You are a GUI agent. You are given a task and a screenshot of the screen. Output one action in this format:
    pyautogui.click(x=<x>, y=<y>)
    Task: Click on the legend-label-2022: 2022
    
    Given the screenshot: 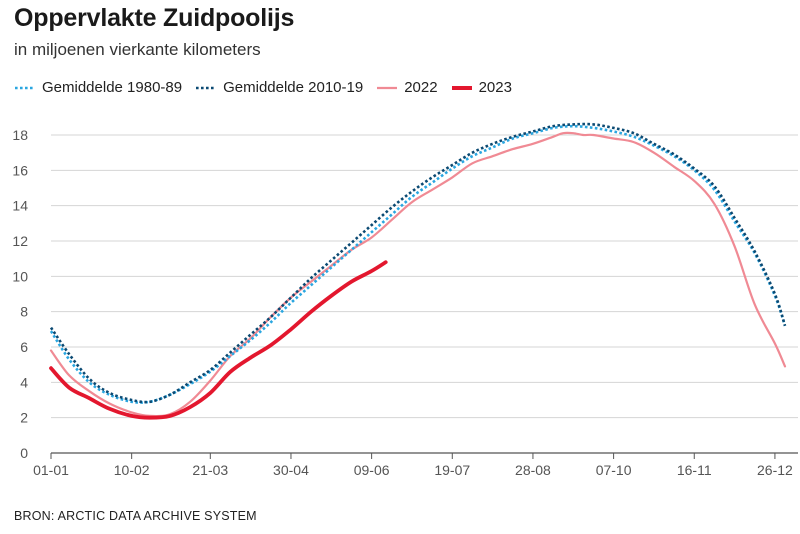 What is the action you would take?
    pyautogui.click(x=421, y=87)
    